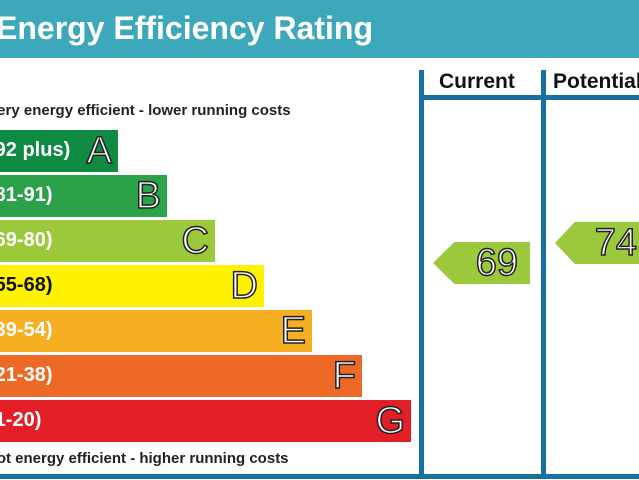 The height and width of the screenshot is (480, 639). What do you see at coordinates (83, 196) in the screenshot?
I see `rating-bar-b: (81-91) B` at bounding box center [83, 196].